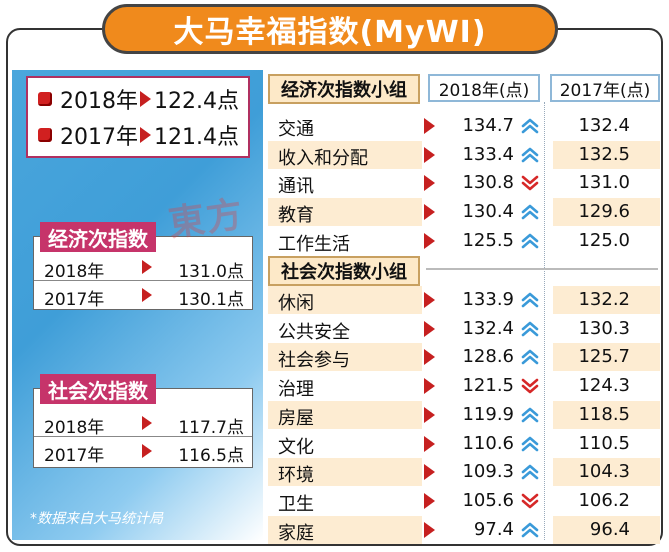 The width and height of the screenshot is (669, 552). What do you see at coordinates (296, 129) in the screenshot?
I see `indicator-name: 交通` at bounding box center [296, 129].